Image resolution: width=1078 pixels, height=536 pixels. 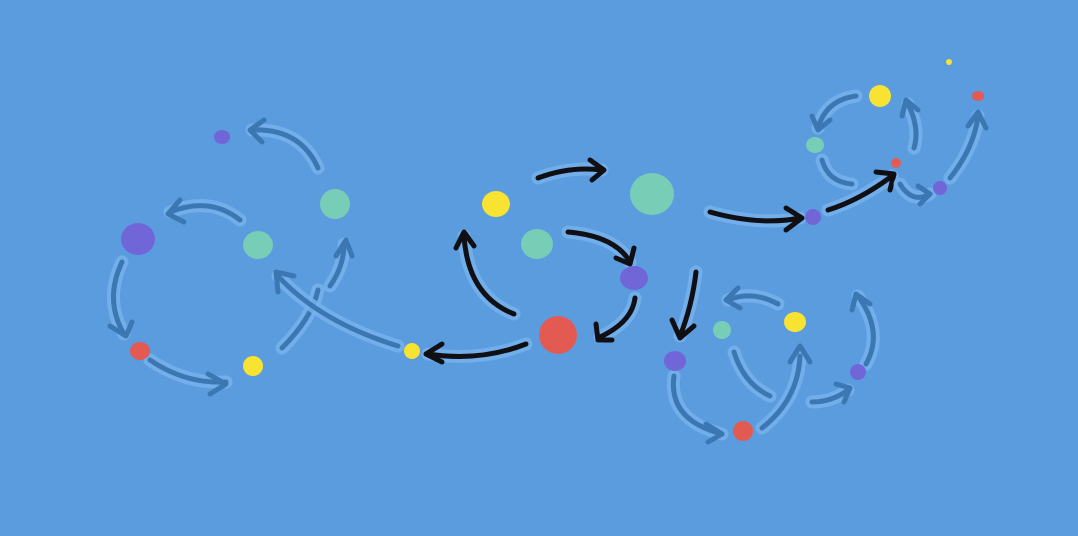 I want to click on dot-teal-center, so click(x=537, y=244).